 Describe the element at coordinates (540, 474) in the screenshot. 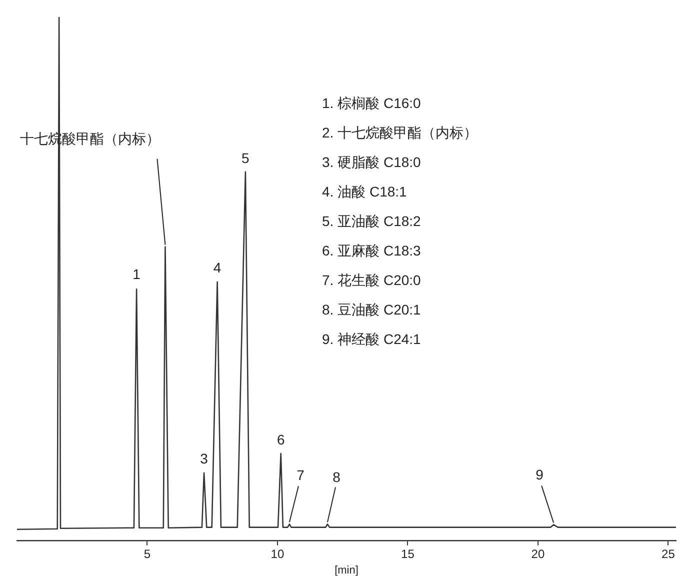

I see `annotation: 9` at that location.